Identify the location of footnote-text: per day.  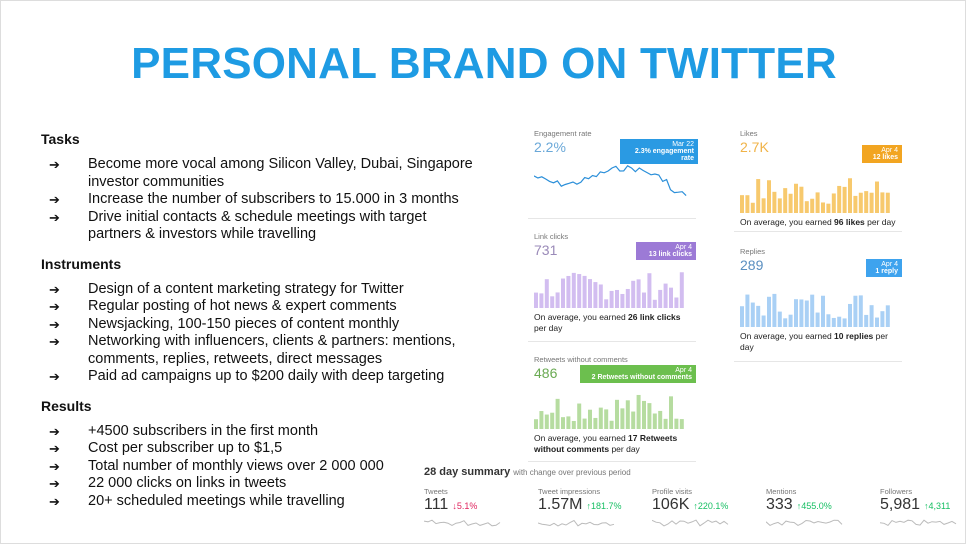
(814, 341).